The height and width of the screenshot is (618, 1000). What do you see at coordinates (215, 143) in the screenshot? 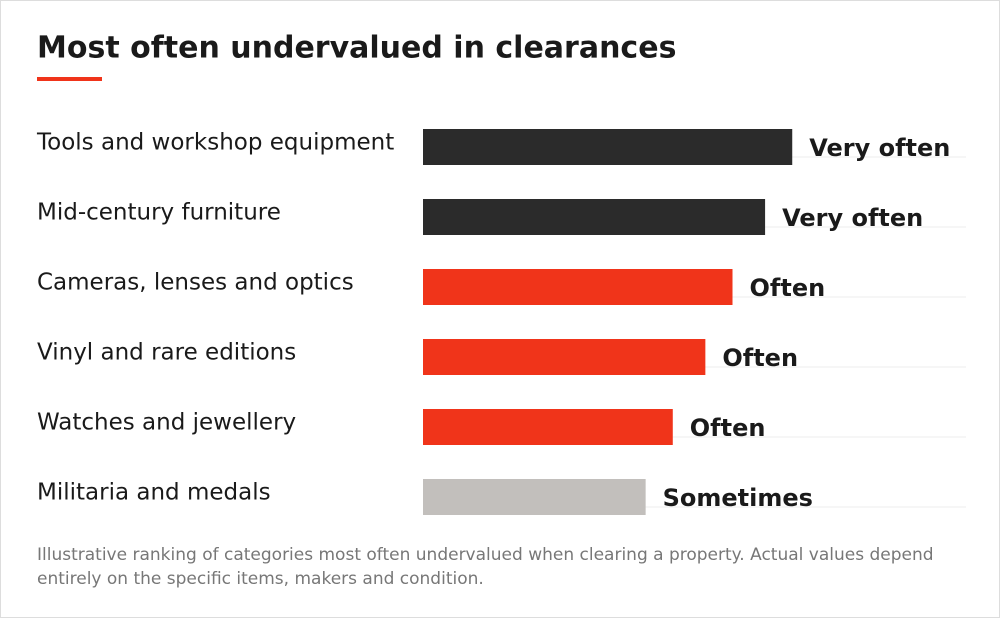
I see `category-label: Tools and workshop equipment` at bounding box center [215, 143].